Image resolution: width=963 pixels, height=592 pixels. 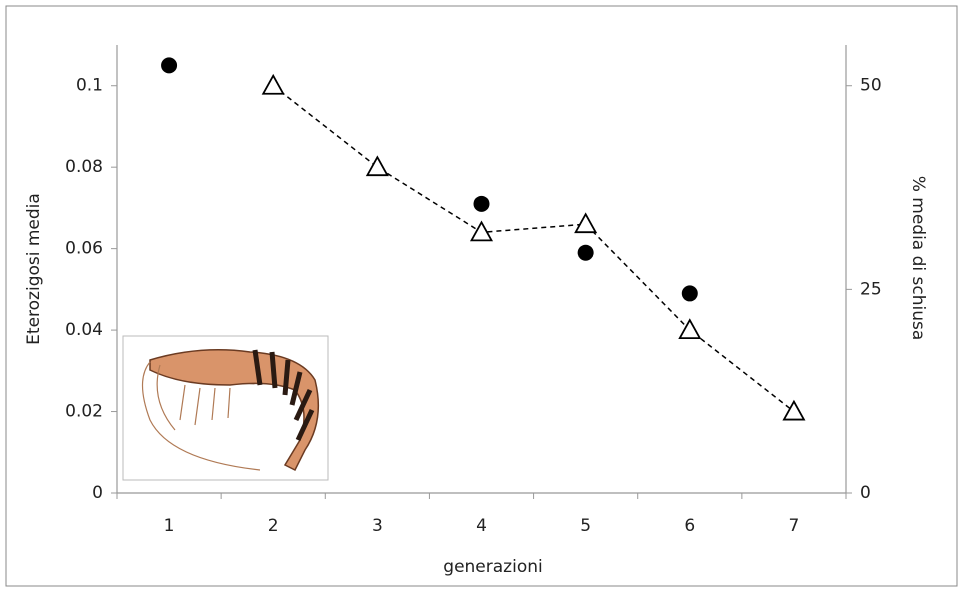 What do you see at coordinates (273, 526) in the screenshot?
I see `x-tick-label: 2` at bounding box center [273, 526].